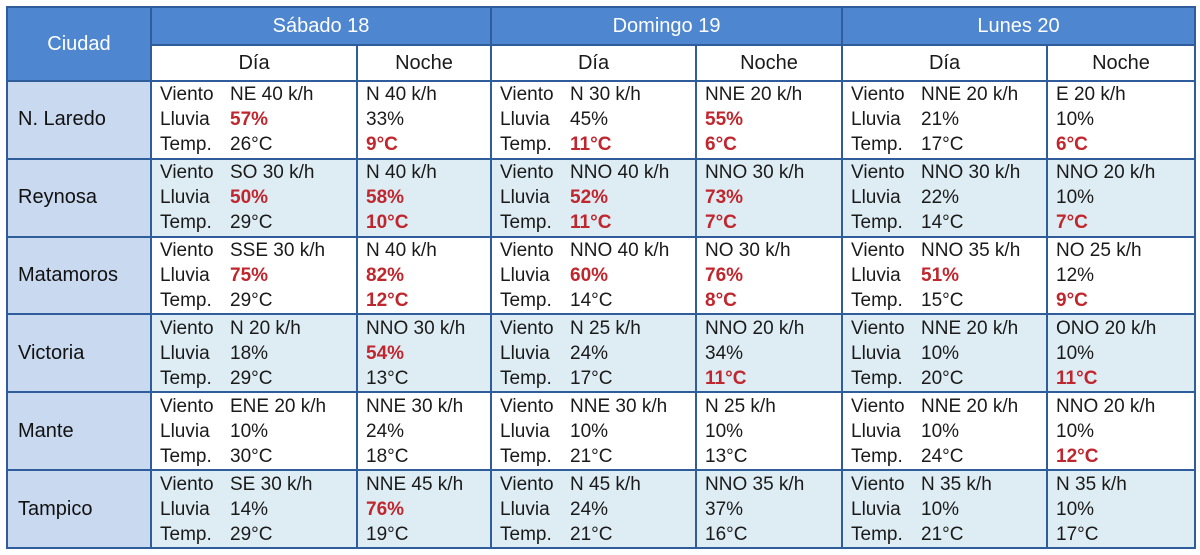  Describe the element at coordinates (1077, 534) in the screenshot. I see `temp-value: 17°C` at that location.